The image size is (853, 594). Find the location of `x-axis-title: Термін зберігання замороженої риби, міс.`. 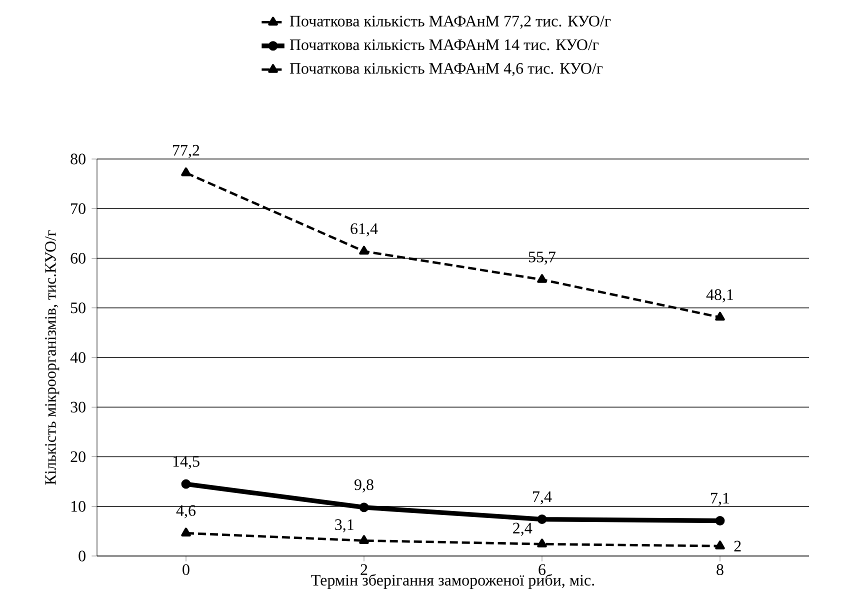

x-axis-title: Термін зберігання замороженої риби, міс. is located at coordinates (452, 581).